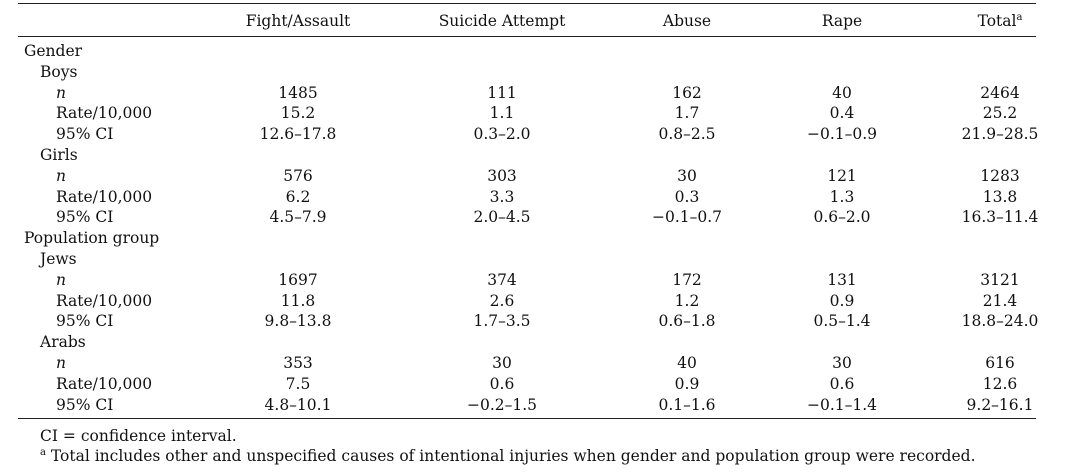  Describe the element at coordinates (535, 364) in the screenshot. I see `table-row: n 353 30 40 30 616` at that location.